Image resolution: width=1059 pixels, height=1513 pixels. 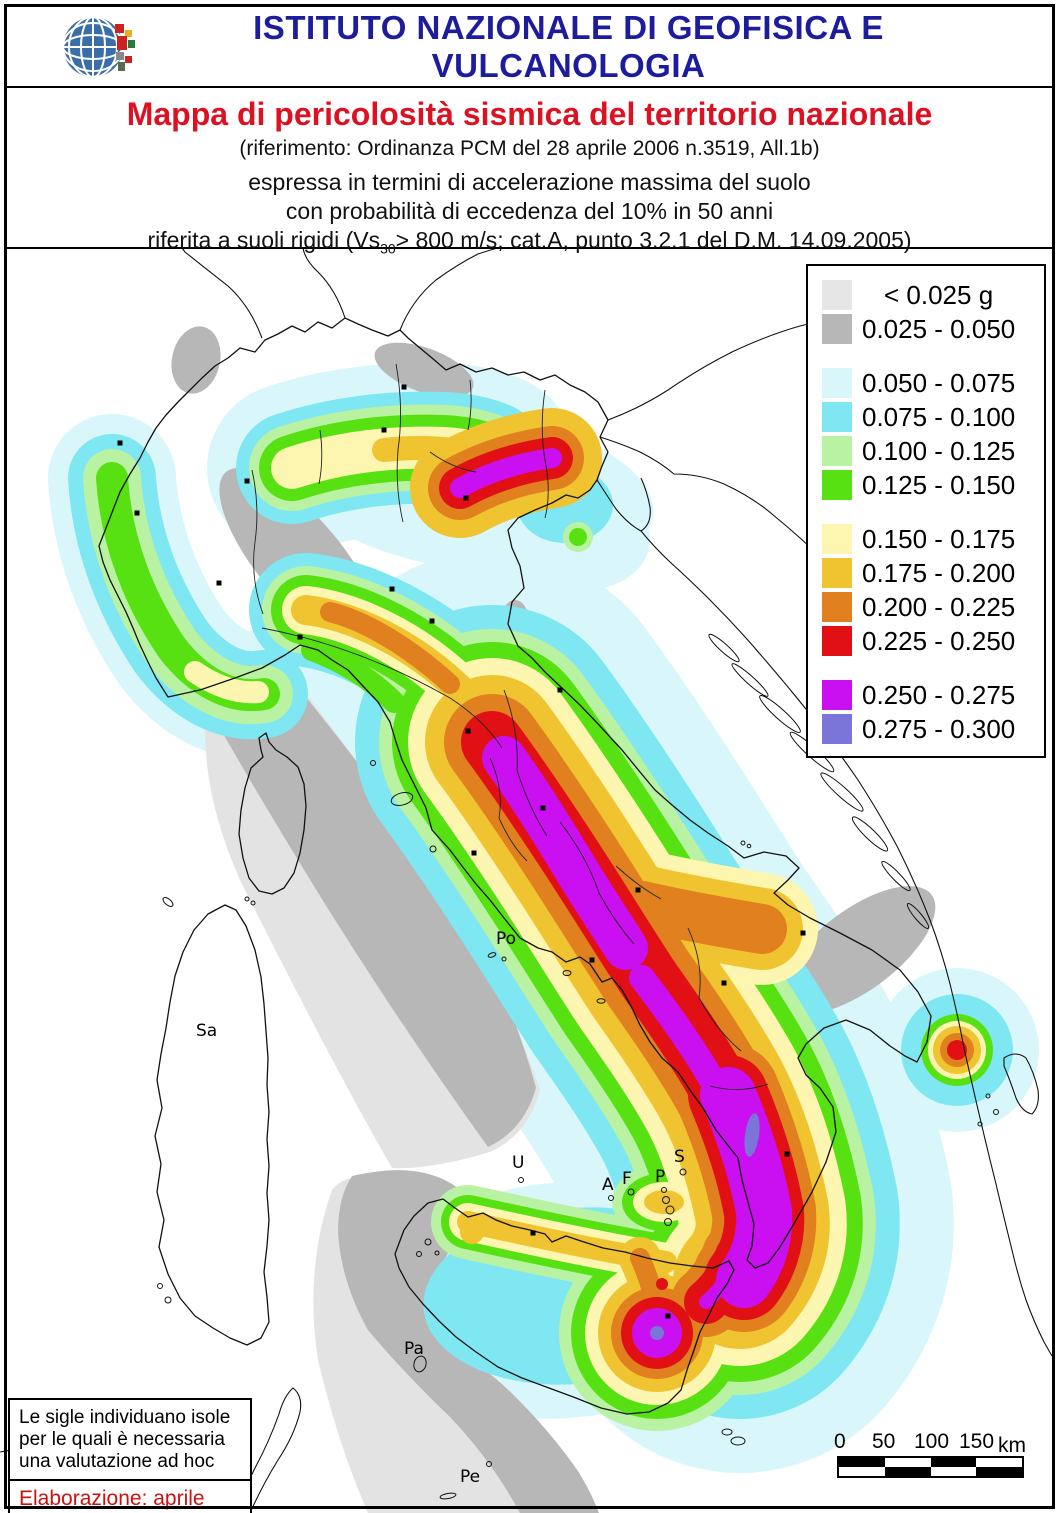 I want to click on label-pelagie: Pe, so click(x=470, y=1477).